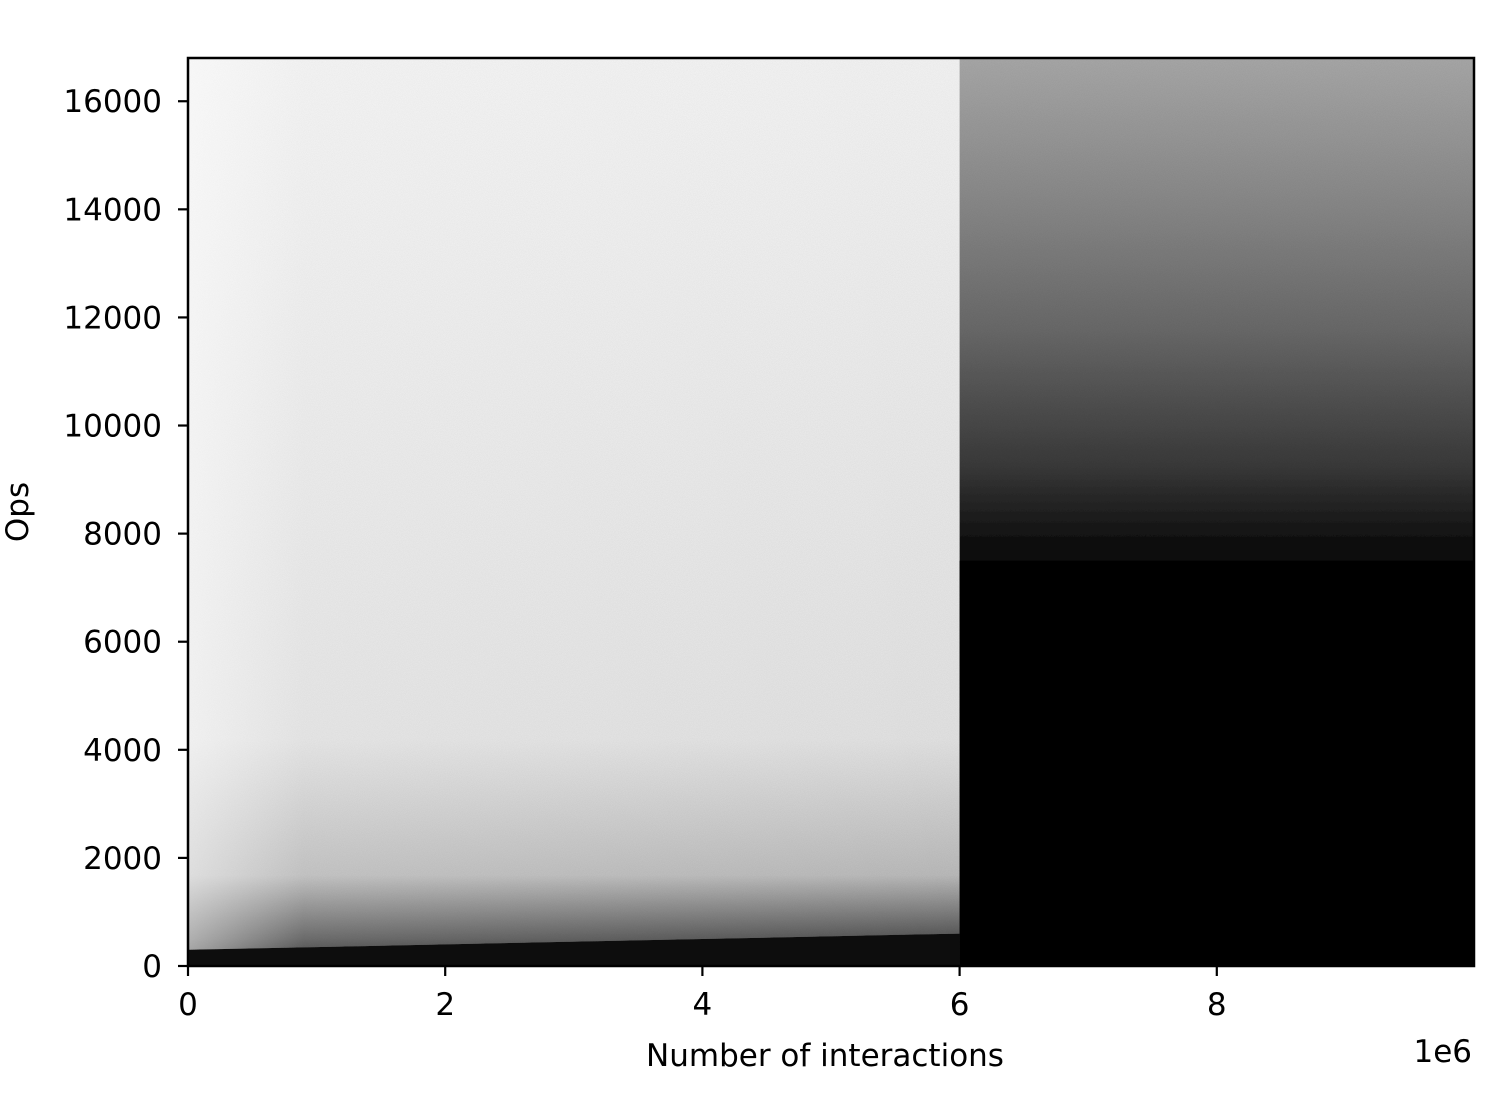  I want to click on y-tick-label: 6000, so click(122, 643).